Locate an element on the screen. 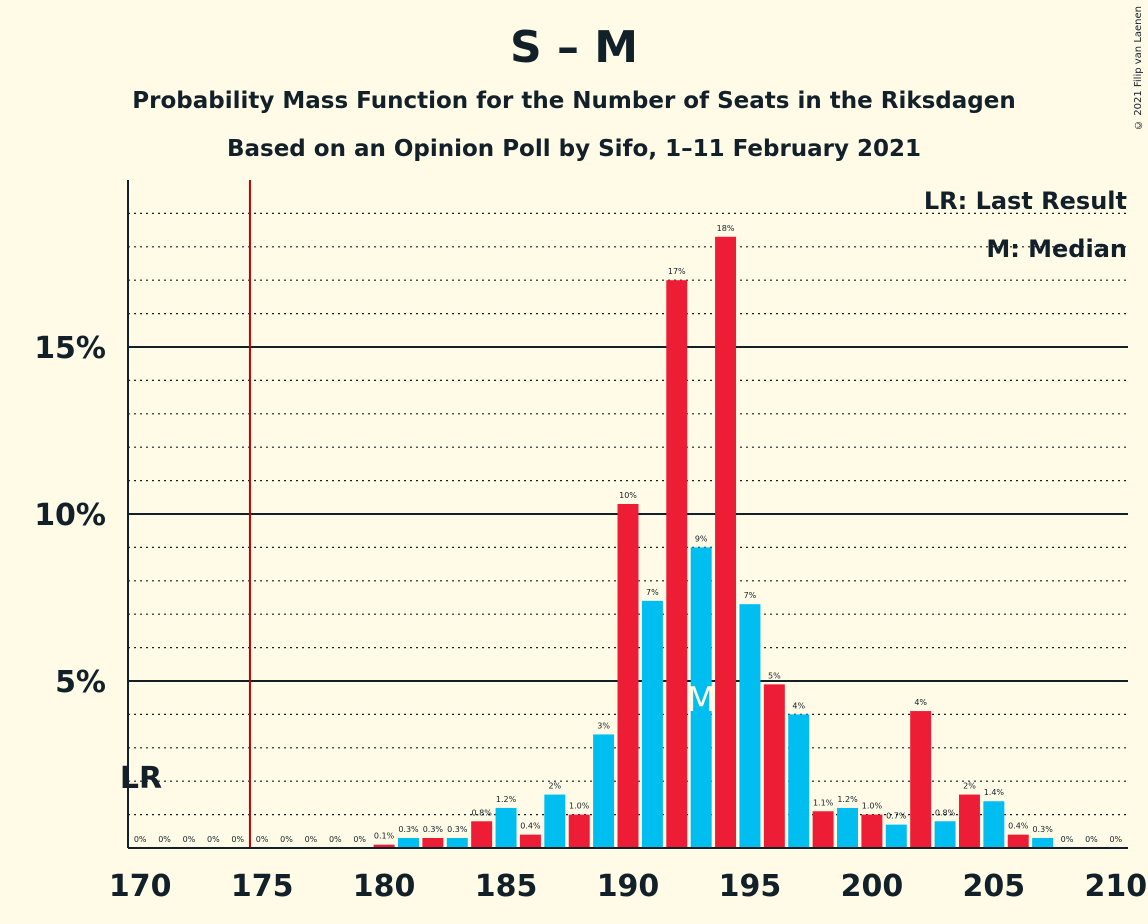 This screenshot has width=1148, height=924. x-tick-label: 180 is located at coordinates (384, 886).